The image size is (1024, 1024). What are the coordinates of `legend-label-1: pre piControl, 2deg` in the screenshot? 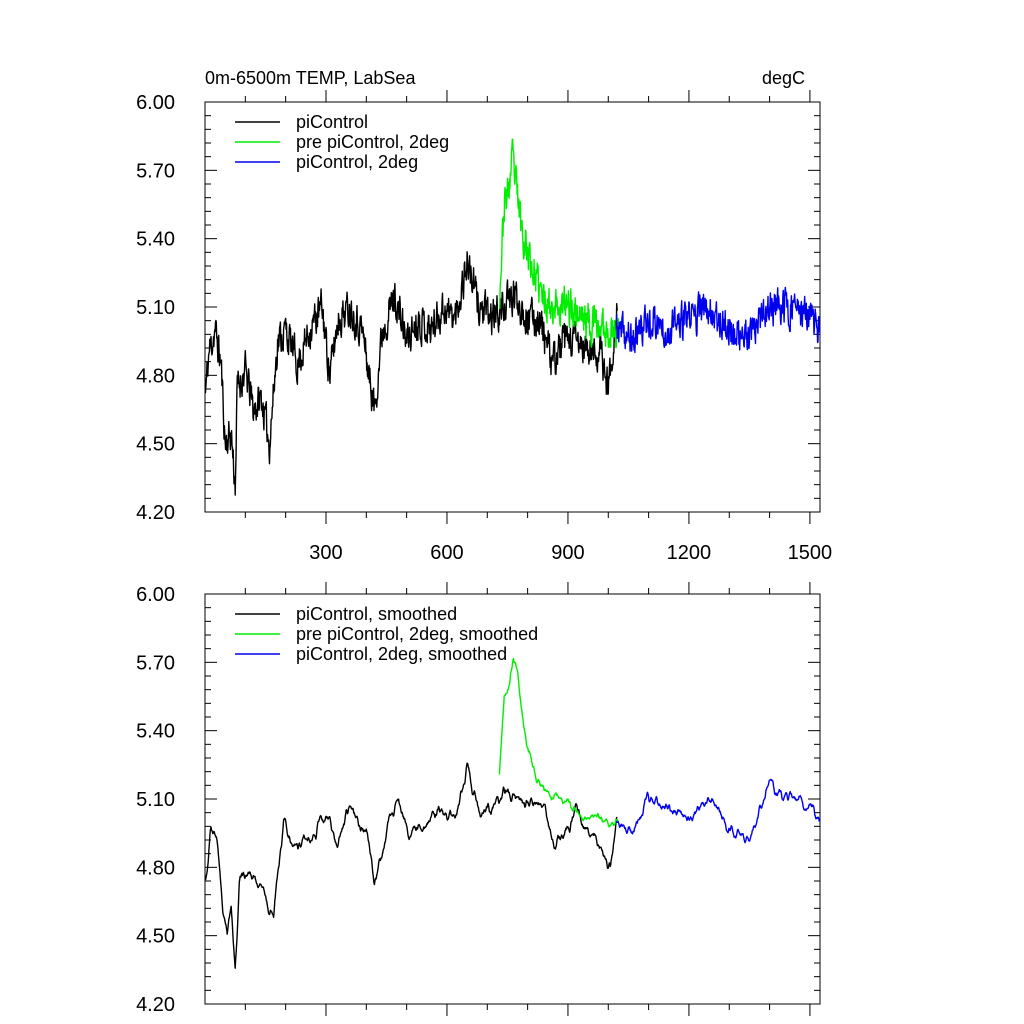 It's located at (372, 142).